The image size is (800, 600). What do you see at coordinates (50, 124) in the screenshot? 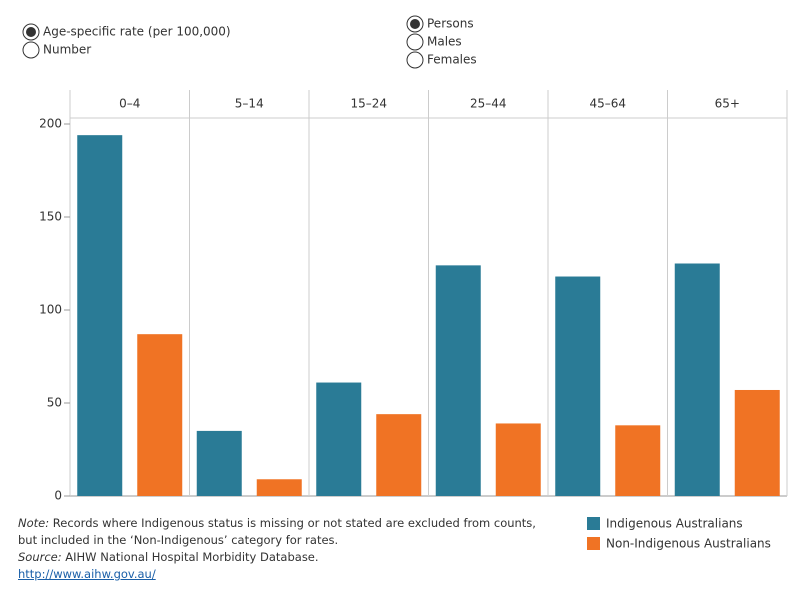
I see `y-tick-label: 200` at bounding box center [50, 124].